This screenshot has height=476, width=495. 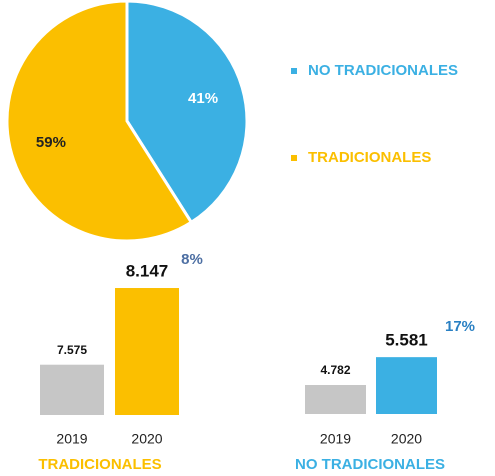 What do you see at coordinates (383, 70) in the screenshot?
I see `legend-label: NO TRADICIONALES` at bounding box center [383, 70].